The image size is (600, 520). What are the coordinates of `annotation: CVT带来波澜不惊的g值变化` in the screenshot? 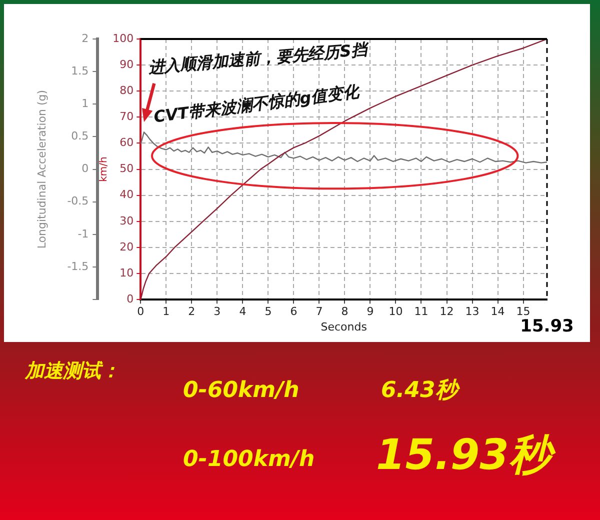 It's located at (257, 104).